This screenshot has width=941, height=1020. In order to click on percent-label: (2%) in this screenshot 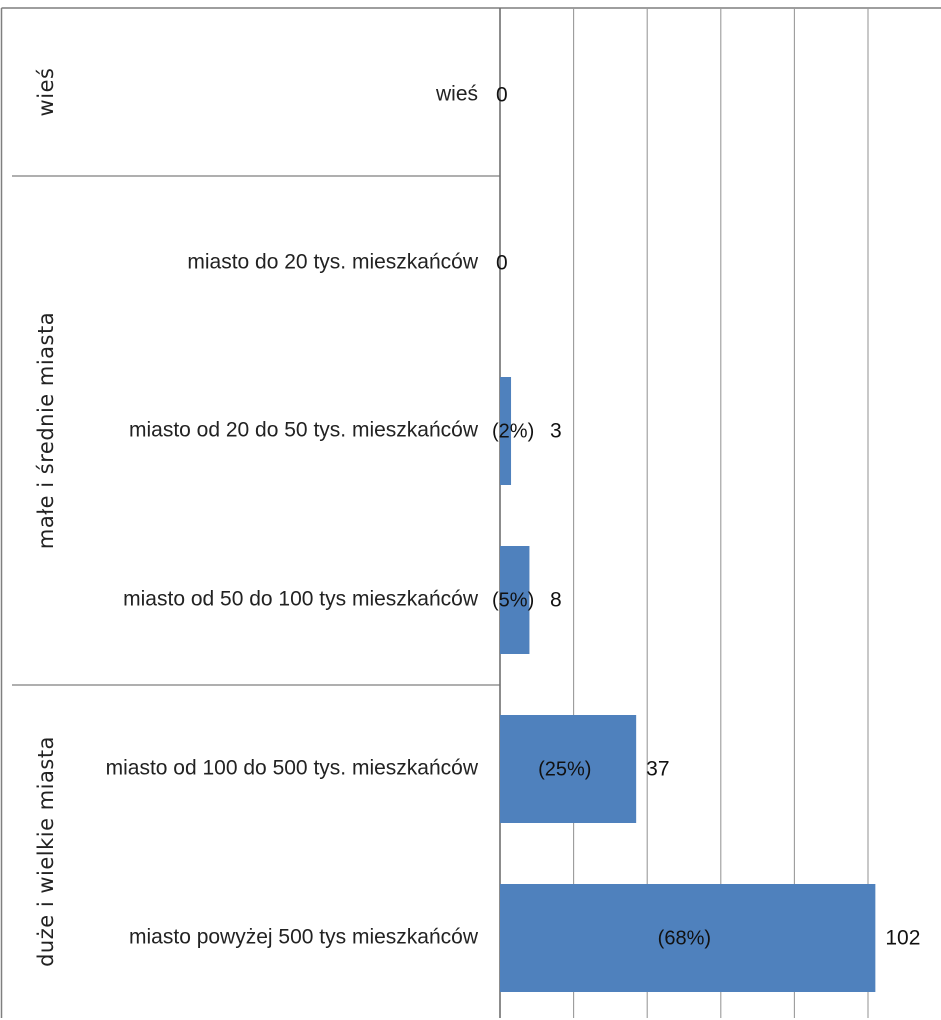, I will do `click(513, 431)`.